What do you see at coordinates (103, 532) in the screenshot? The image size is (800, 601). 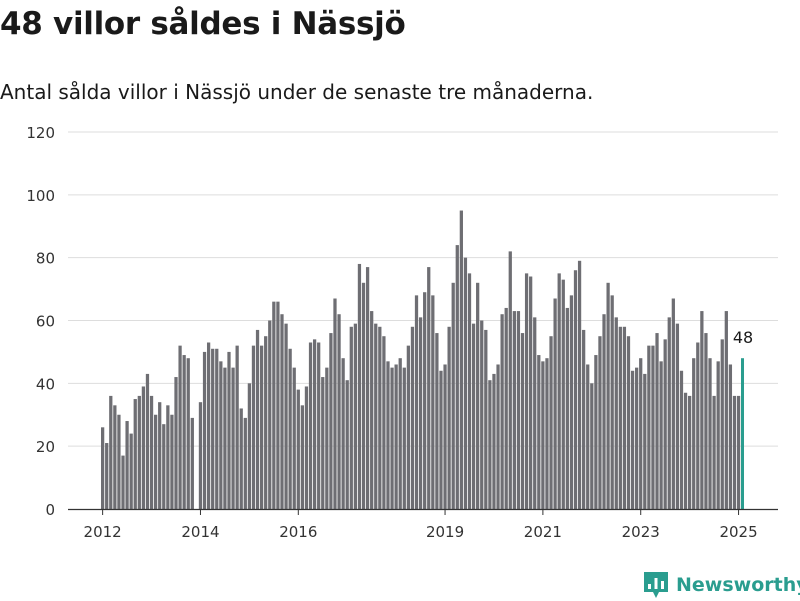 I see `x-tick-label: 2012` at bounding box center [103, 532].